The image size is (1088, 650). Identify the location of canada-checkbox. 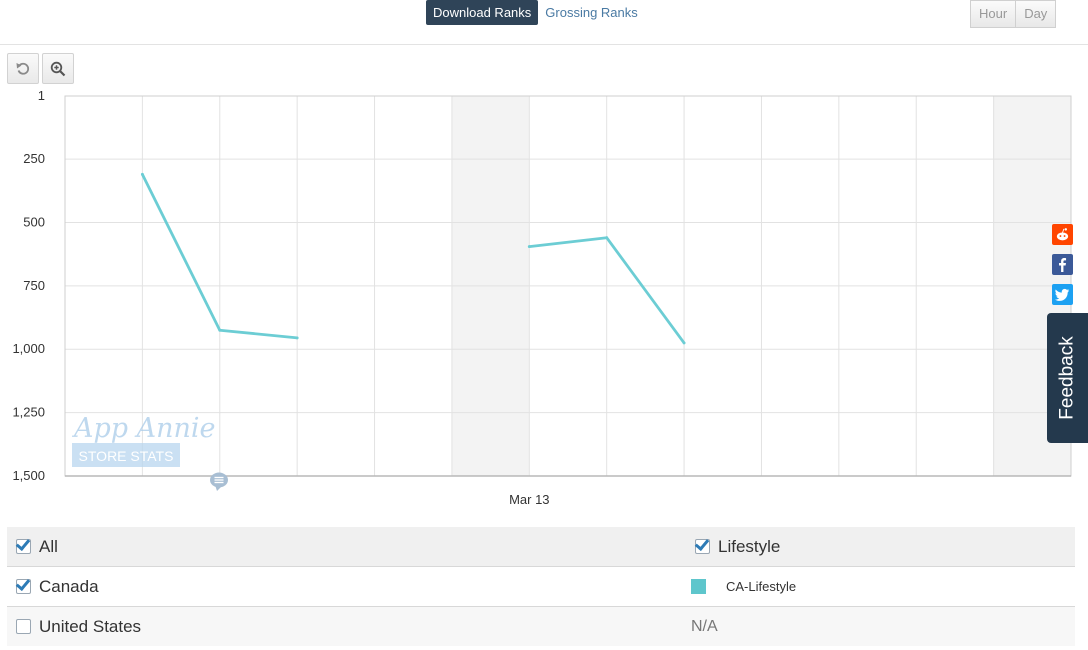
(23, 586).